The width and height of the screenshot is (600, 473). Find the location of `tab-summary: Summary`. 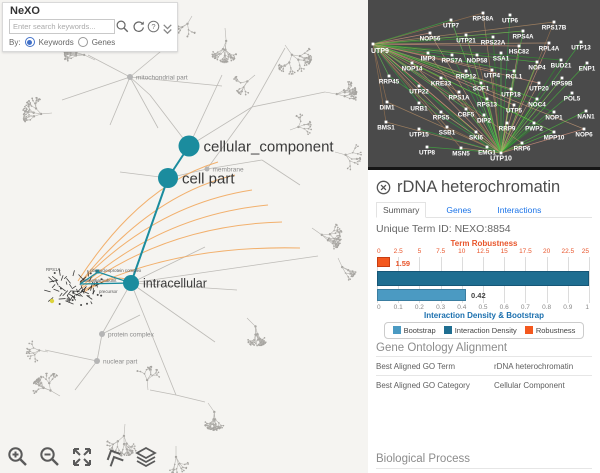

tab-summary: Summary is located at coordinates (401, 210).